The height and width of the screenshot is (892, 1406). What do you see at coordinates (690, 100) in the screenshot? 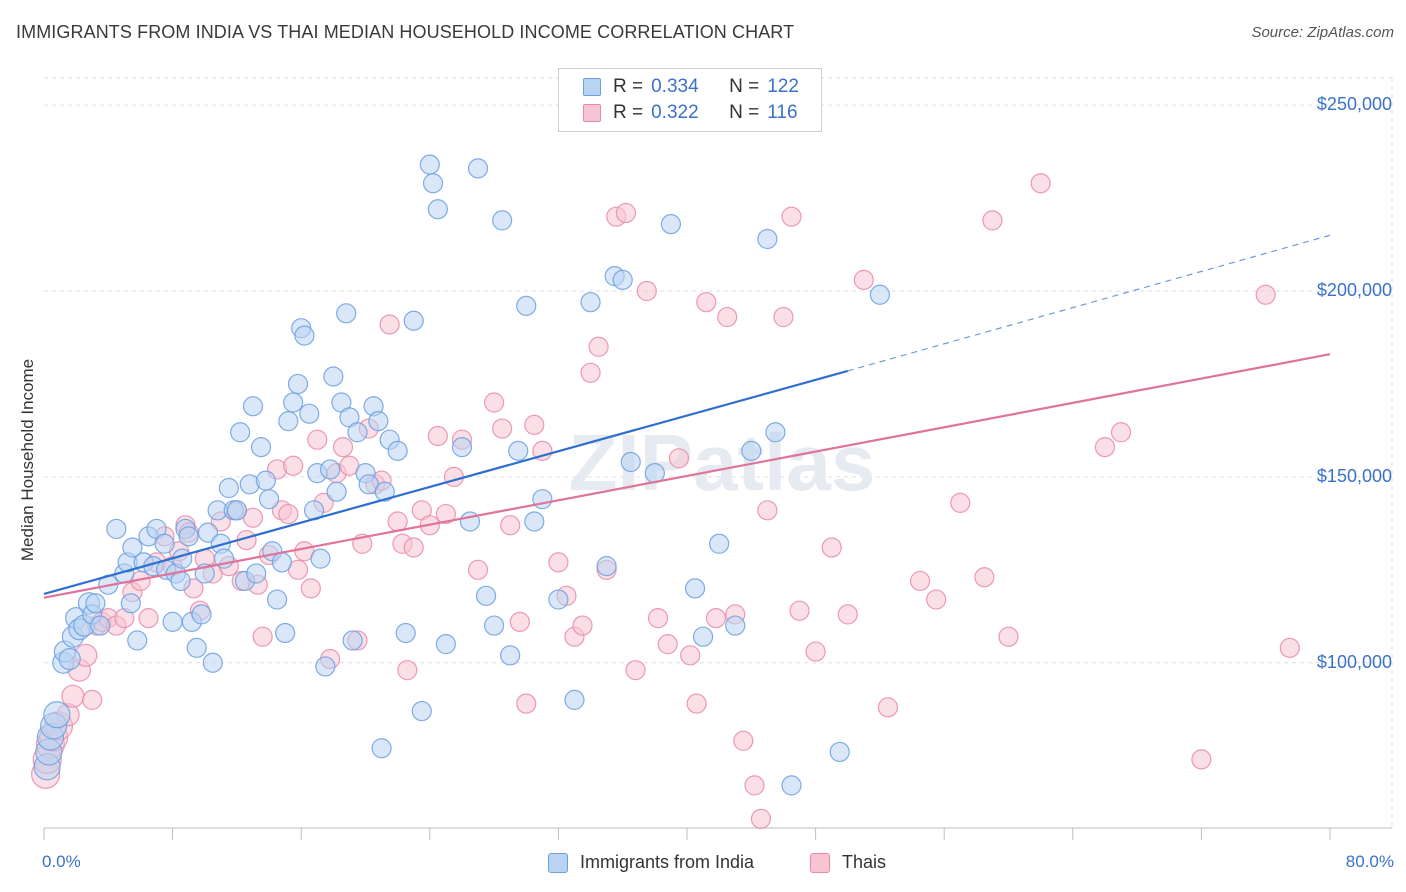
I see `correlation-legend: R = 0.334 N = 122 R = 0.322 N = 116` at bounding box center [690, 100].